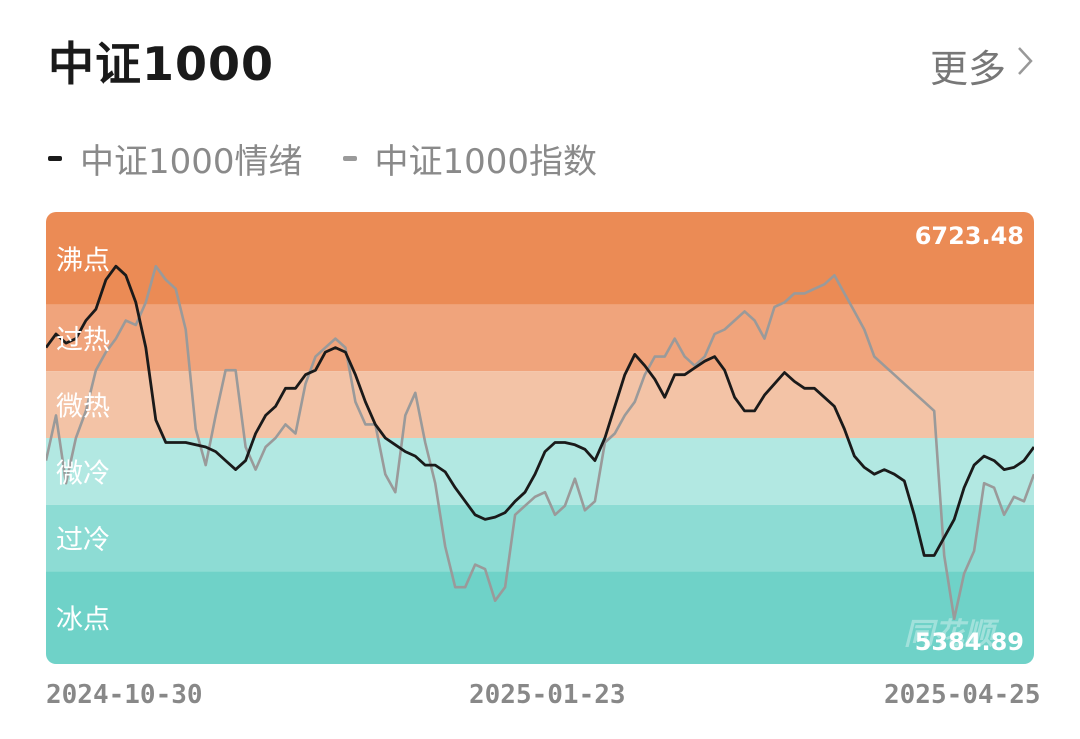 This screenshot has width=1080, height=739. I want to click on zone-label: 过冷, so click(83, 540).